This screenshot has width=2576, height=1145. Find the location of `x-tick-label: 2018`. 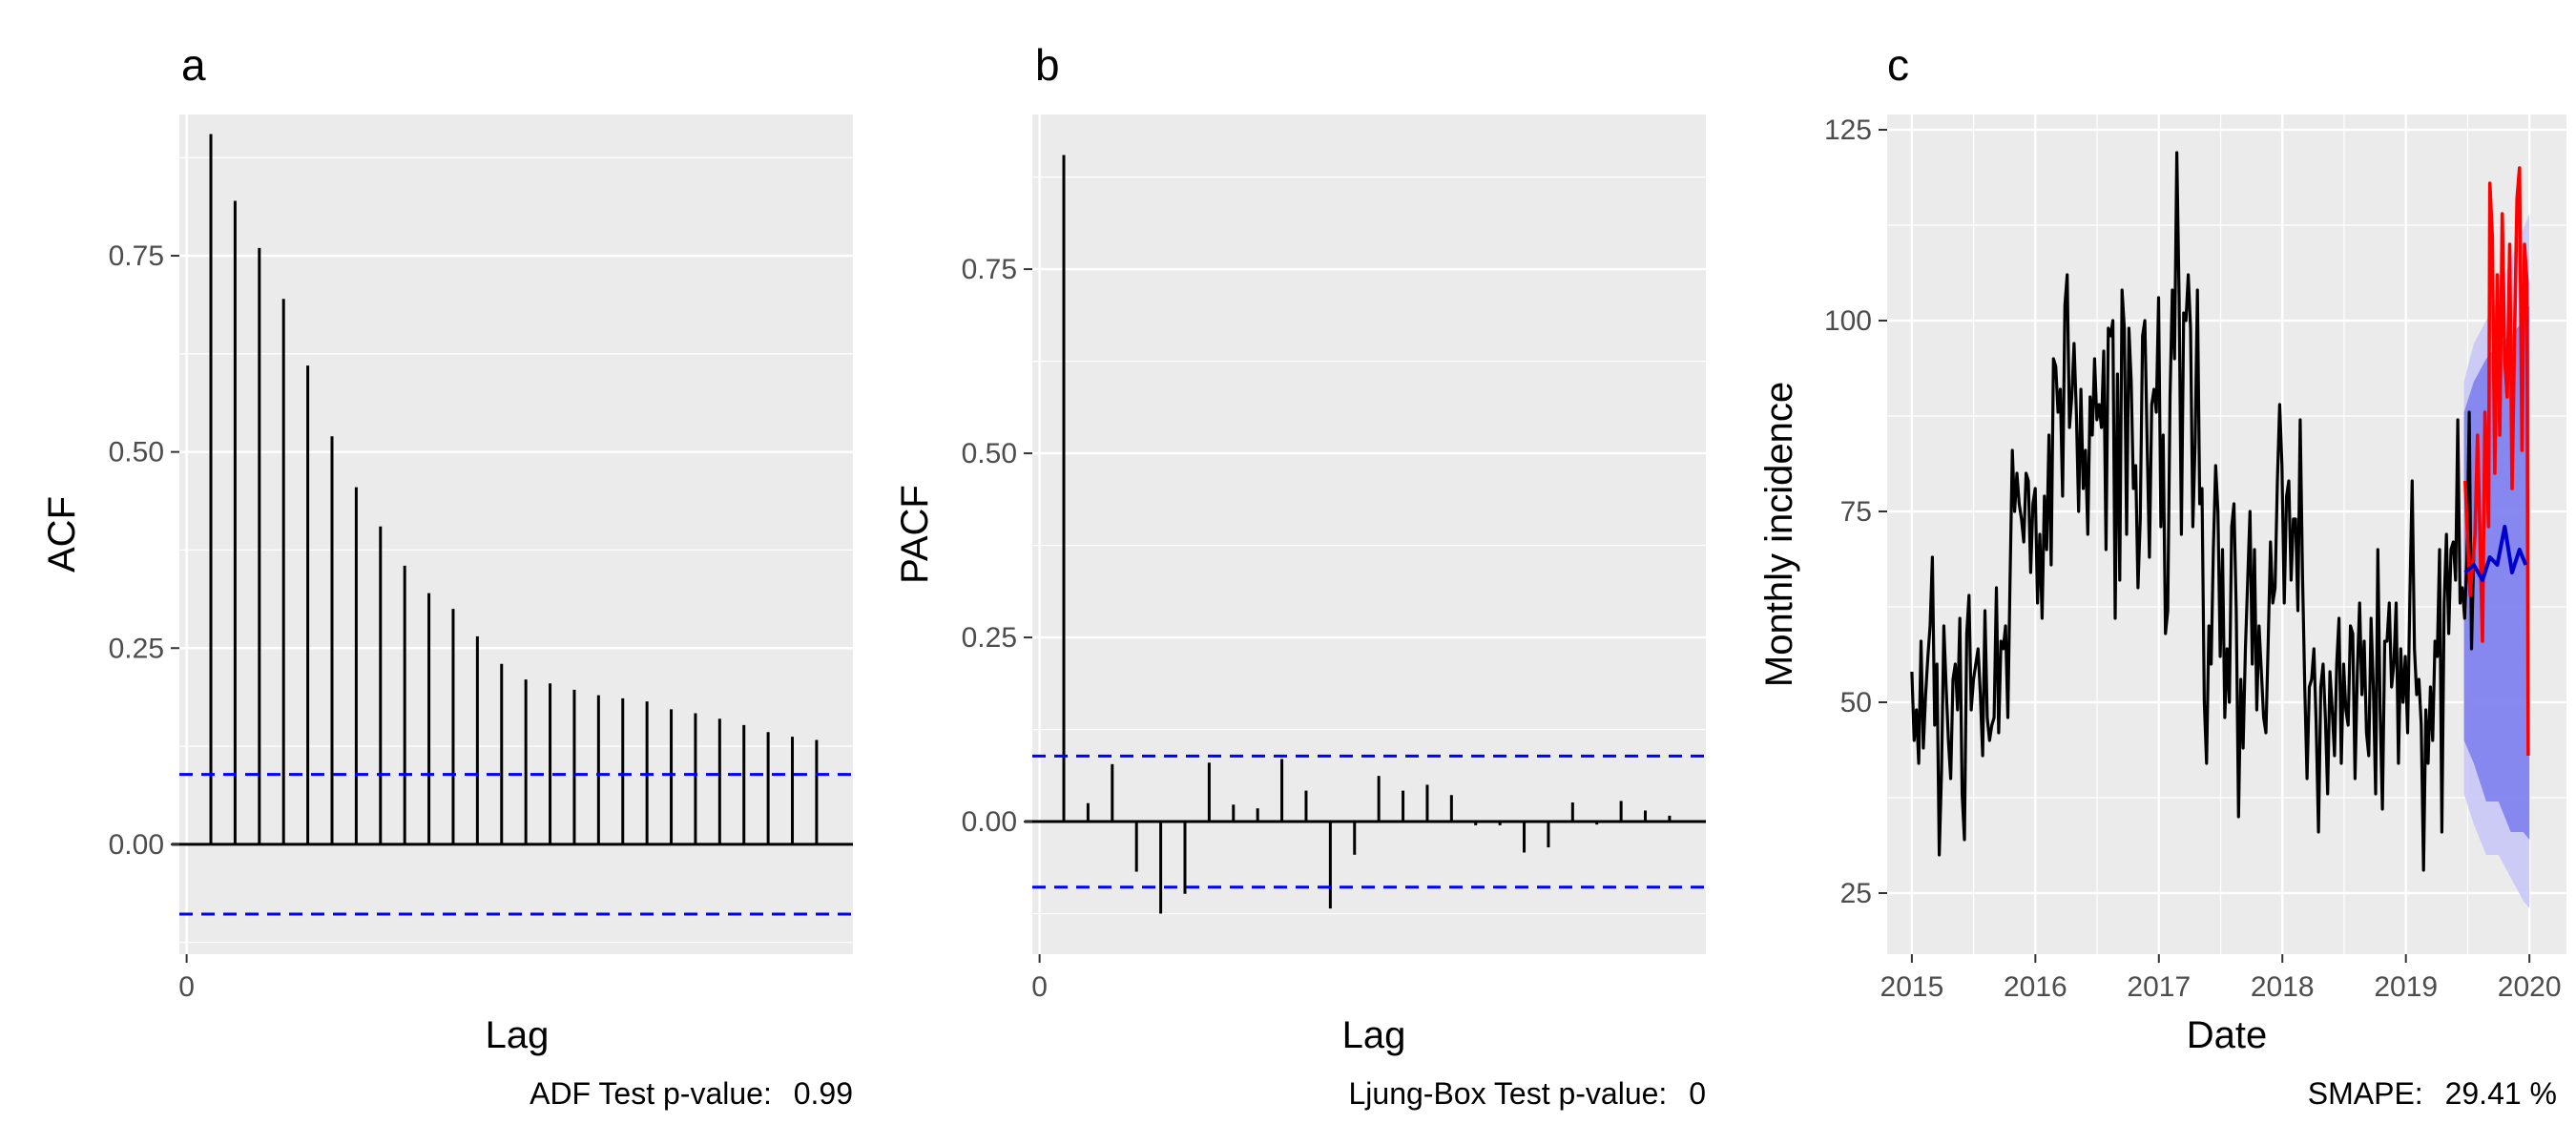

x-tick-label: 2018 is located at coordinates (2283, 987).